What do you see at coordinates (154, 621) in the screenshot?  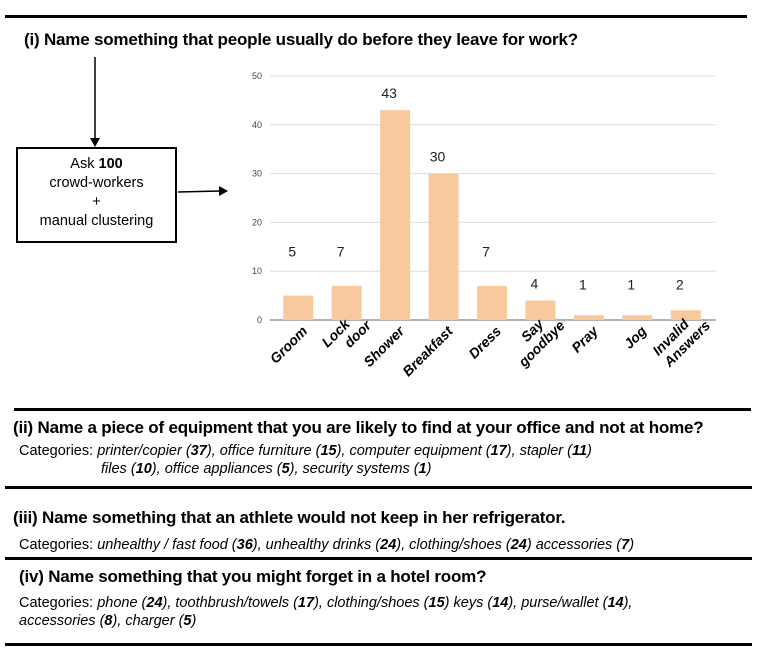 I see `category-name: charger (` at bounding box center [154, 621].